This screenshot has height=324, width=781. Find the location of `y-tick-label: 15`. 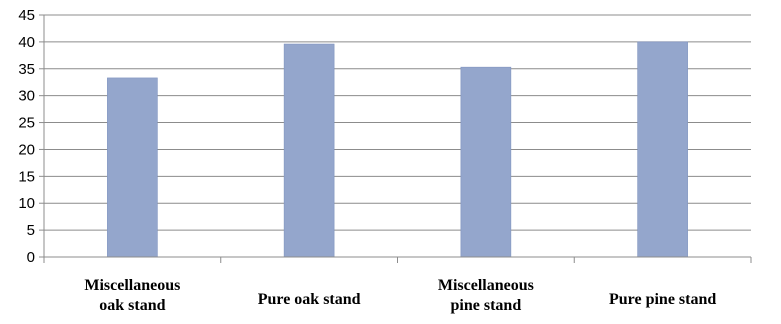

y-tick-label: 15 is located at coordinates (26, 176).